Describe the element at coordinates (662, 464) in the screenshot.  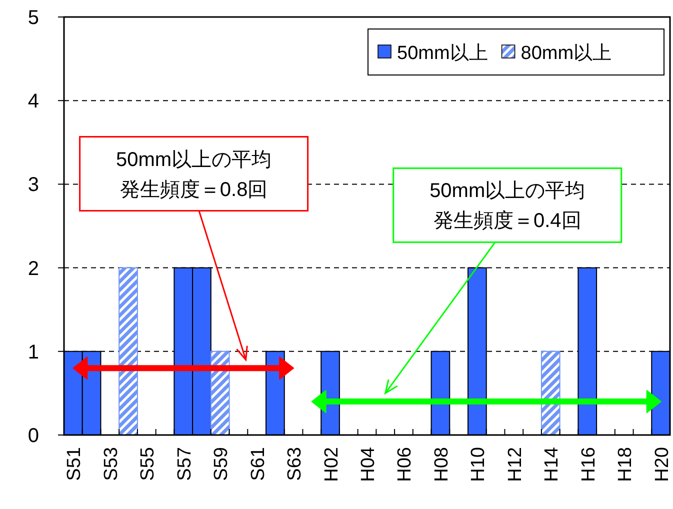
I see `x-tick-label: H20` at that location.